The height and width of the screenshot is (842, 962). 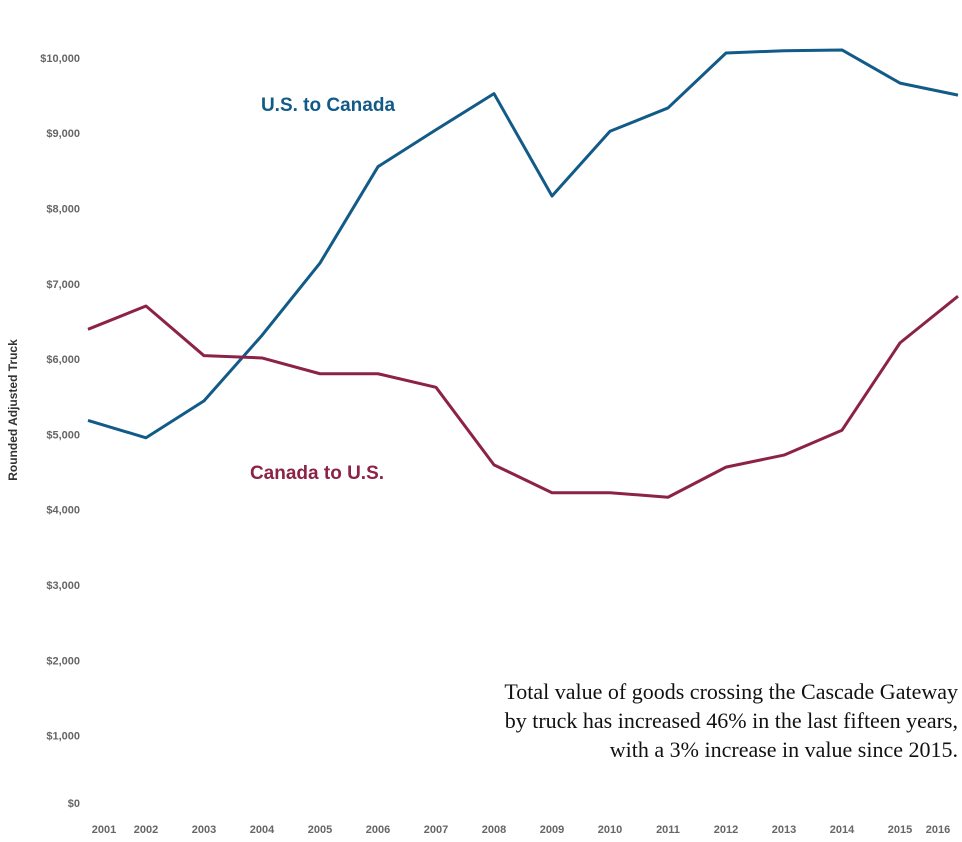 What do you see at coordinates (378, 830) in the screenshot?
I see `x-tick-label: 2006` at bounding box center [378, 830].